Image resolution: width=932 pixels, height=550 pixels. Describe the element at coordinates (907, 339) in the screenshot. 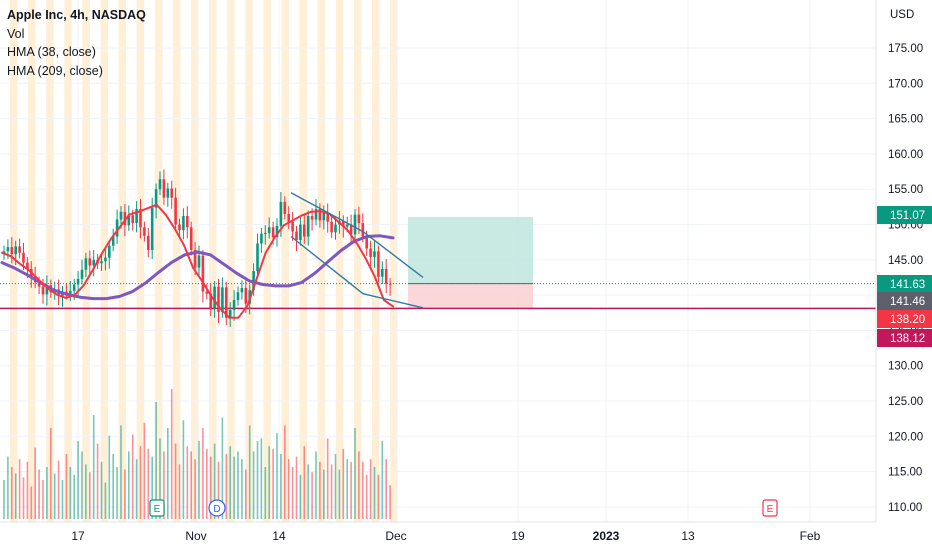

I see `price-badge-label: 138.12` at that location.